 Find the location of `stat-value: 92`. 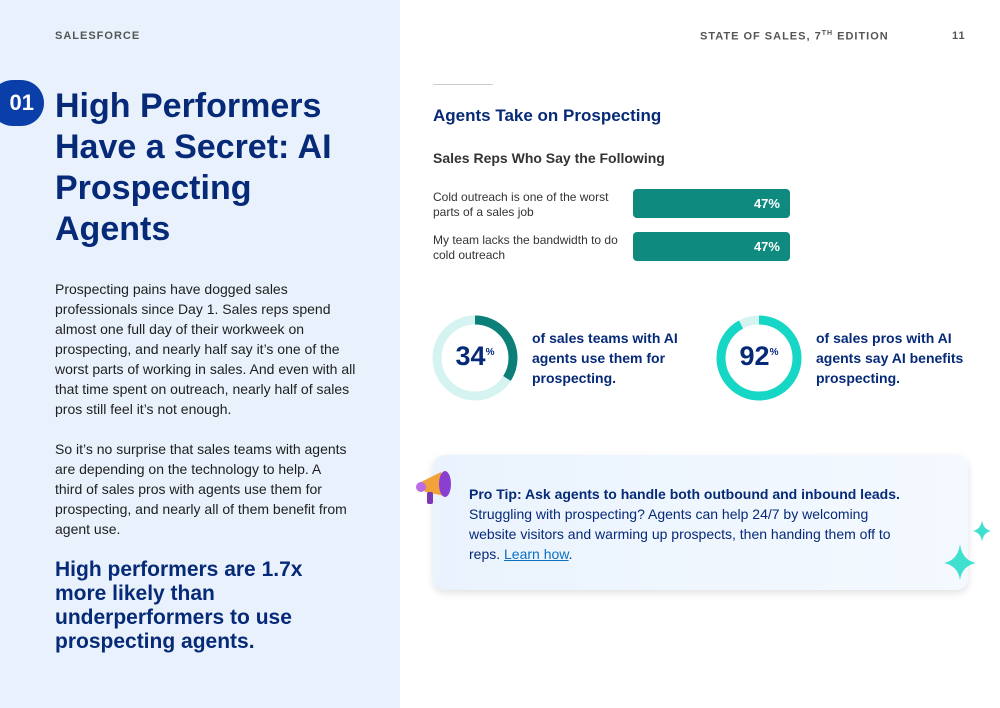

stat-value: 92 is located at coordinates (754, 356).